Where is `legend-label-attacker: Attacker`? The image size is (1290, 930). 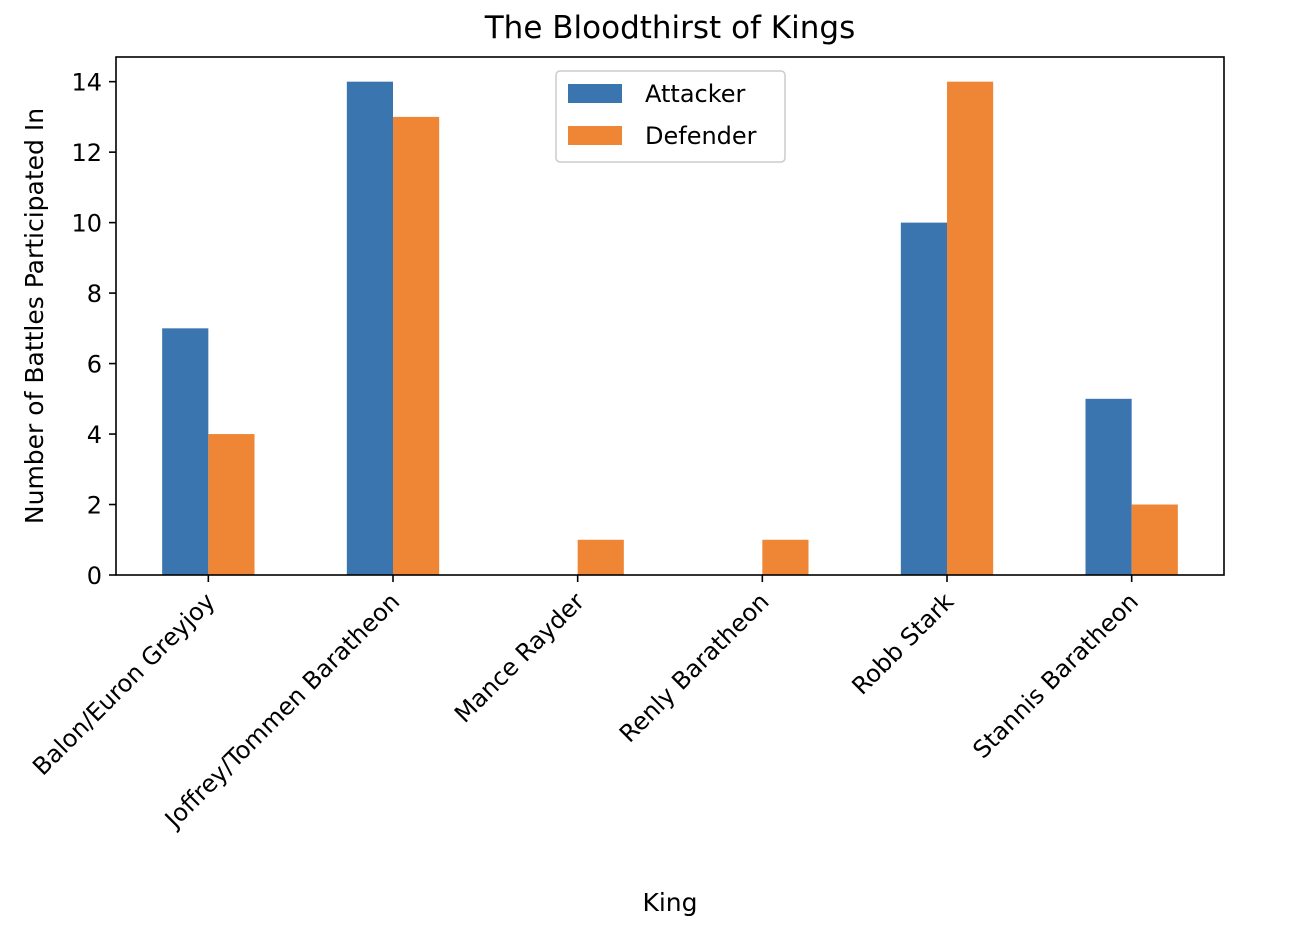
legend-label-attacker: Attacker is located at coordinates (695, 94).